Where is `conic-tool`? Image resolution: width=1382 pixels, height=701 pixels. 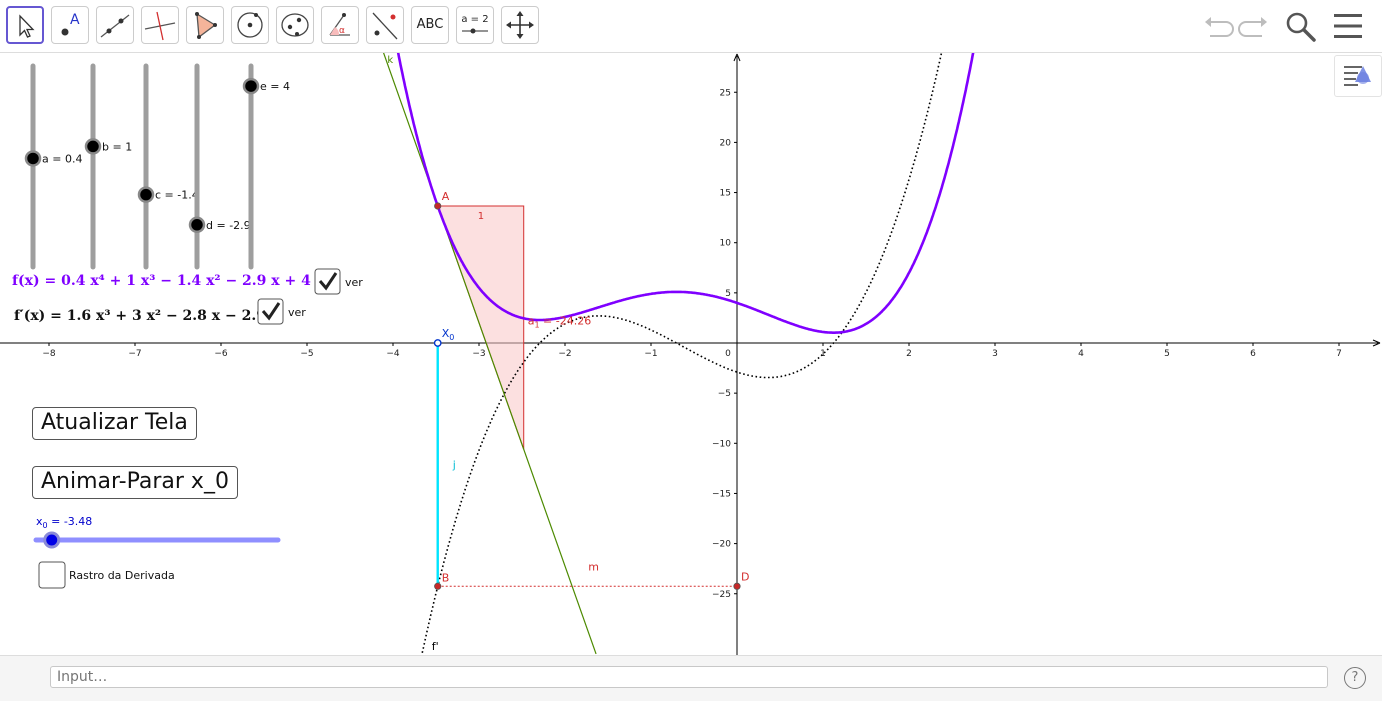 conic-tool is located at coordinates (295, 25).